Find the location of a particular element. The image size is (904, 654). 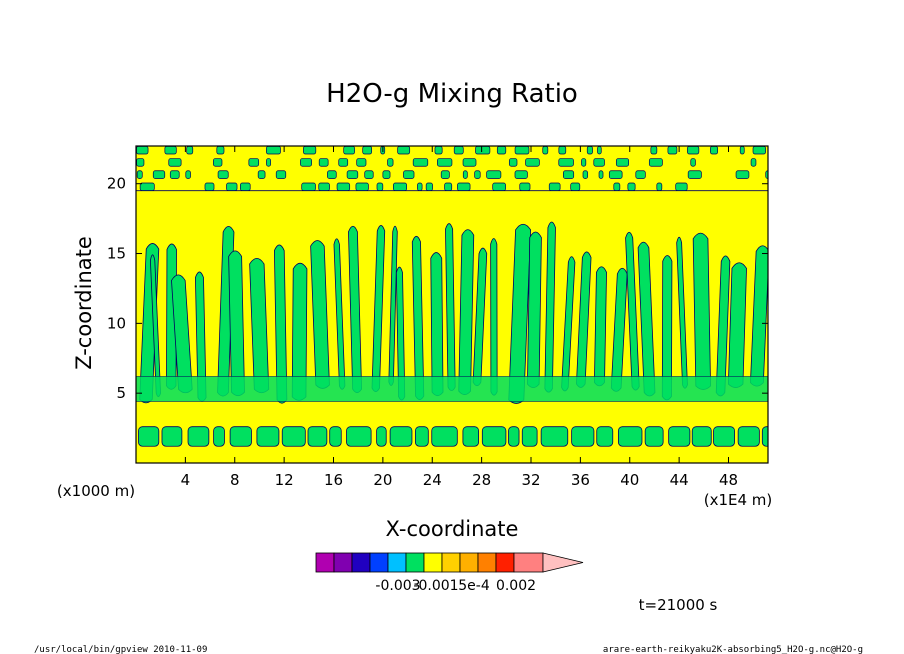

y-tick-label: 20 is located at coordinates (116, 184).